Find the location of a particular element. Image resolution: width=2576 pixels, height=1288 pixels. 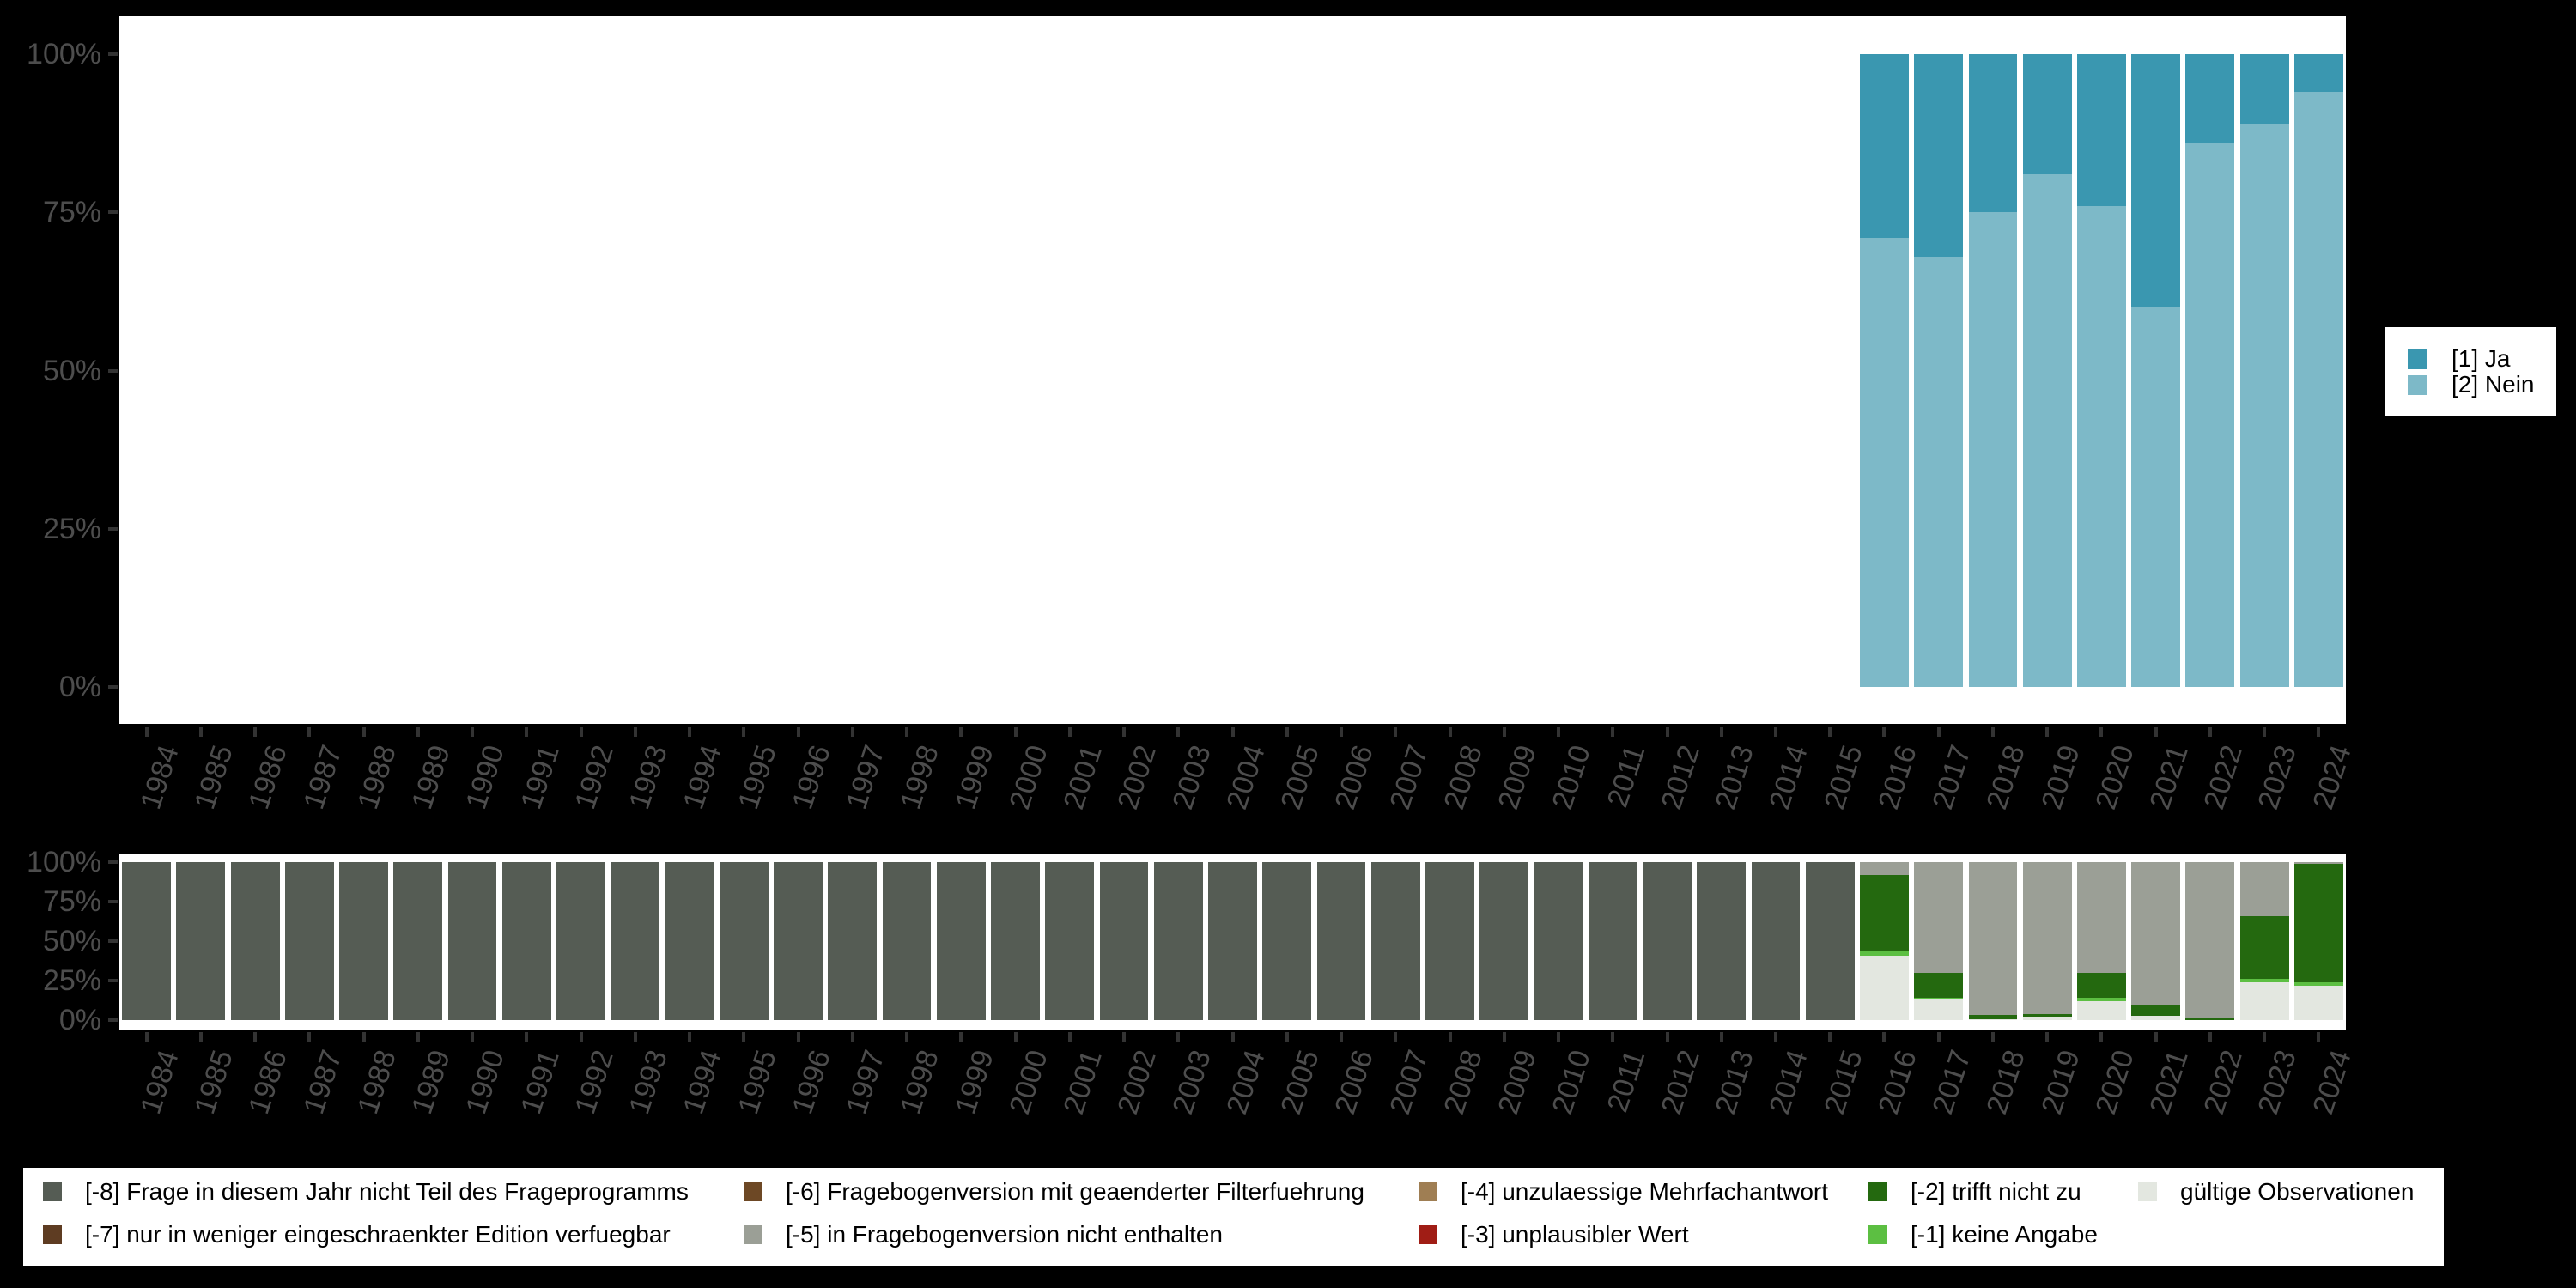

bar-missings-1985 is located at coordinates (201, 941).